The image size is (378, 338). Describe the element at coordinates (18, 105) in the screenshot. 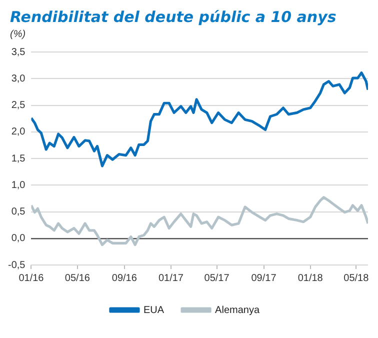

I see `y-tick-label: 2,5` at that location.